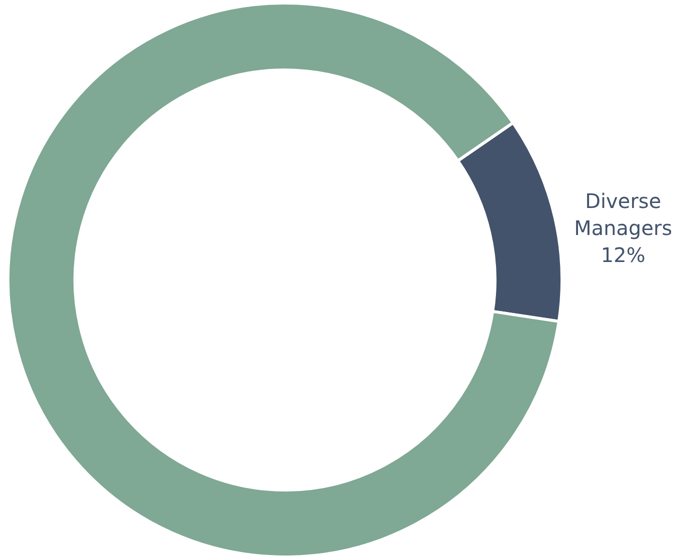 The height and width of the screenshot is (559, 683). What do you see at coordinates (623, 214) in the screenshot?
I see `slice-label: Diverse Managers` at bounding box center [623, 214].